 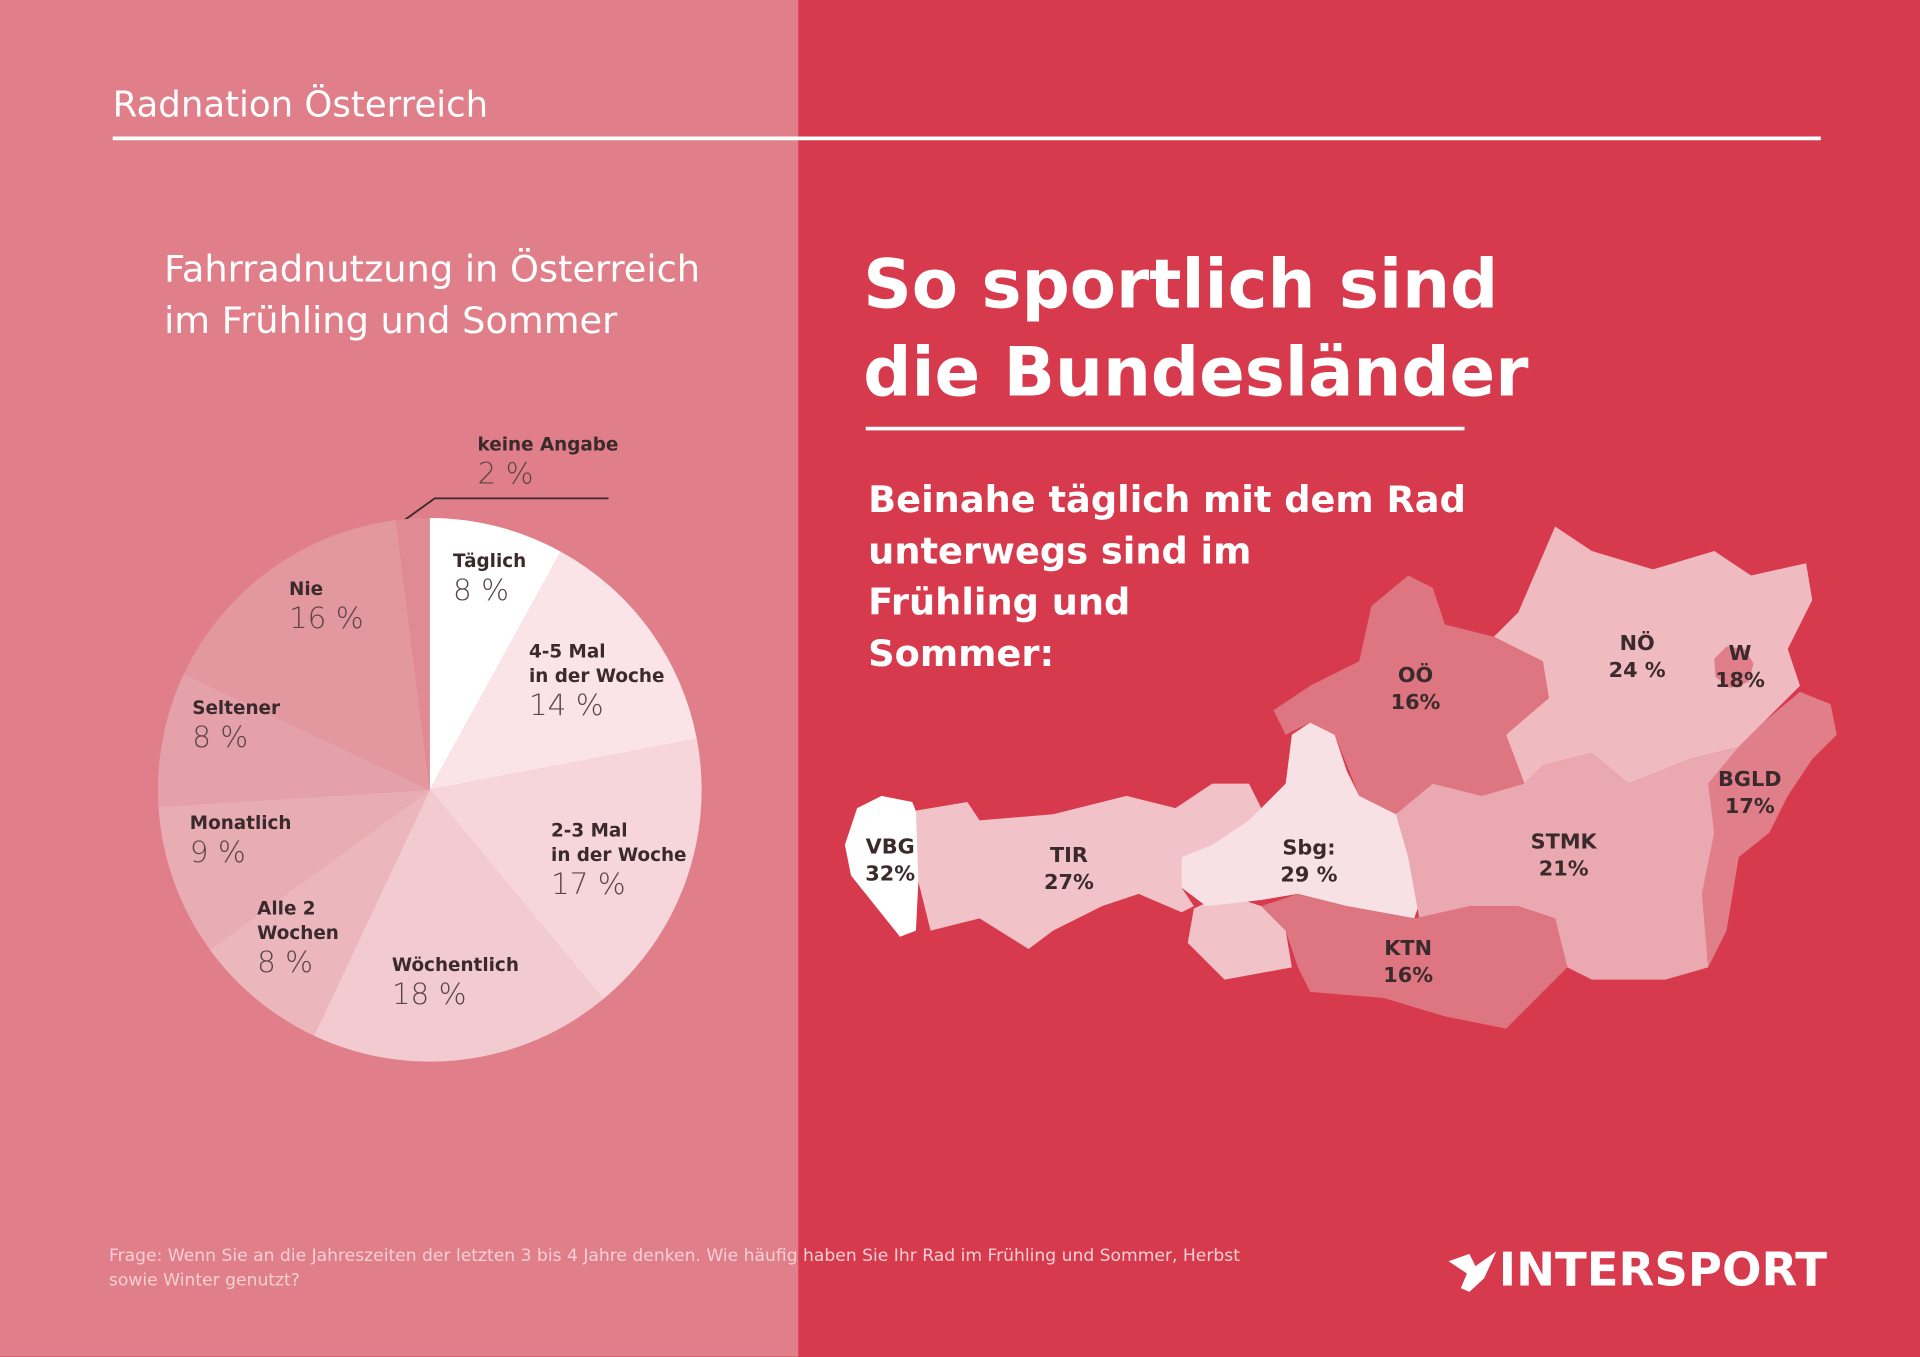 I want to click on region-value: 29 %, so click(x=1309, y=875).